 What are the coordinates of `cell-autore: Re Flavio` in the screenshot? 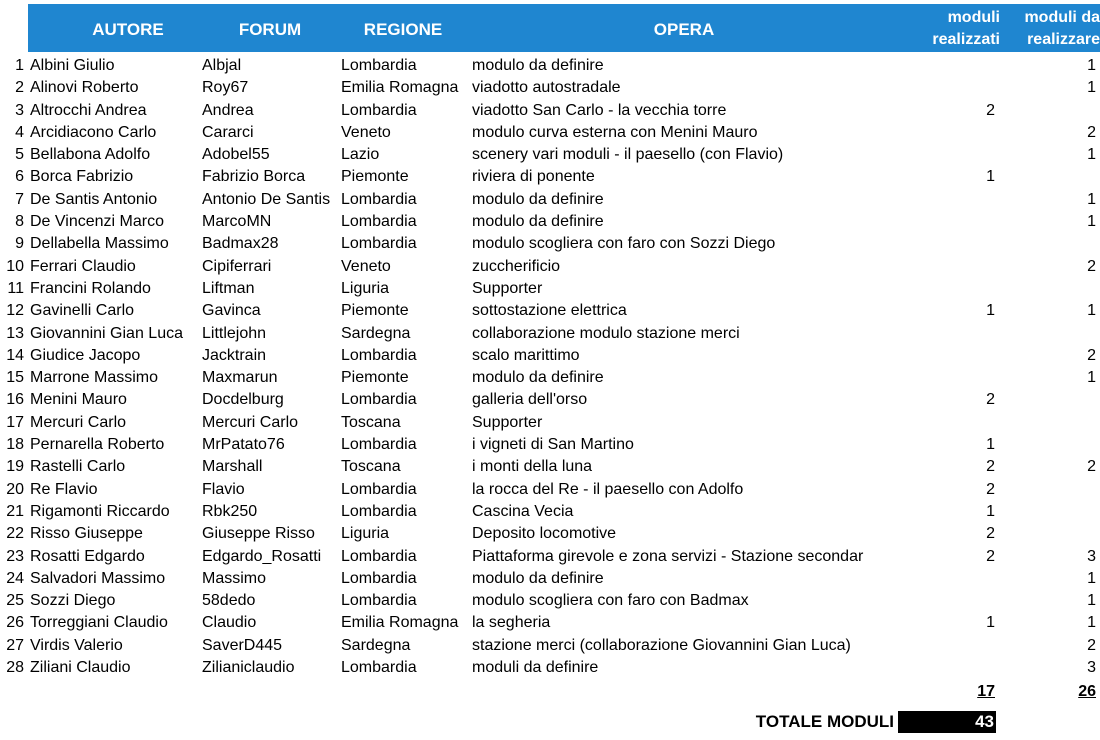 It's located at (64, 489).